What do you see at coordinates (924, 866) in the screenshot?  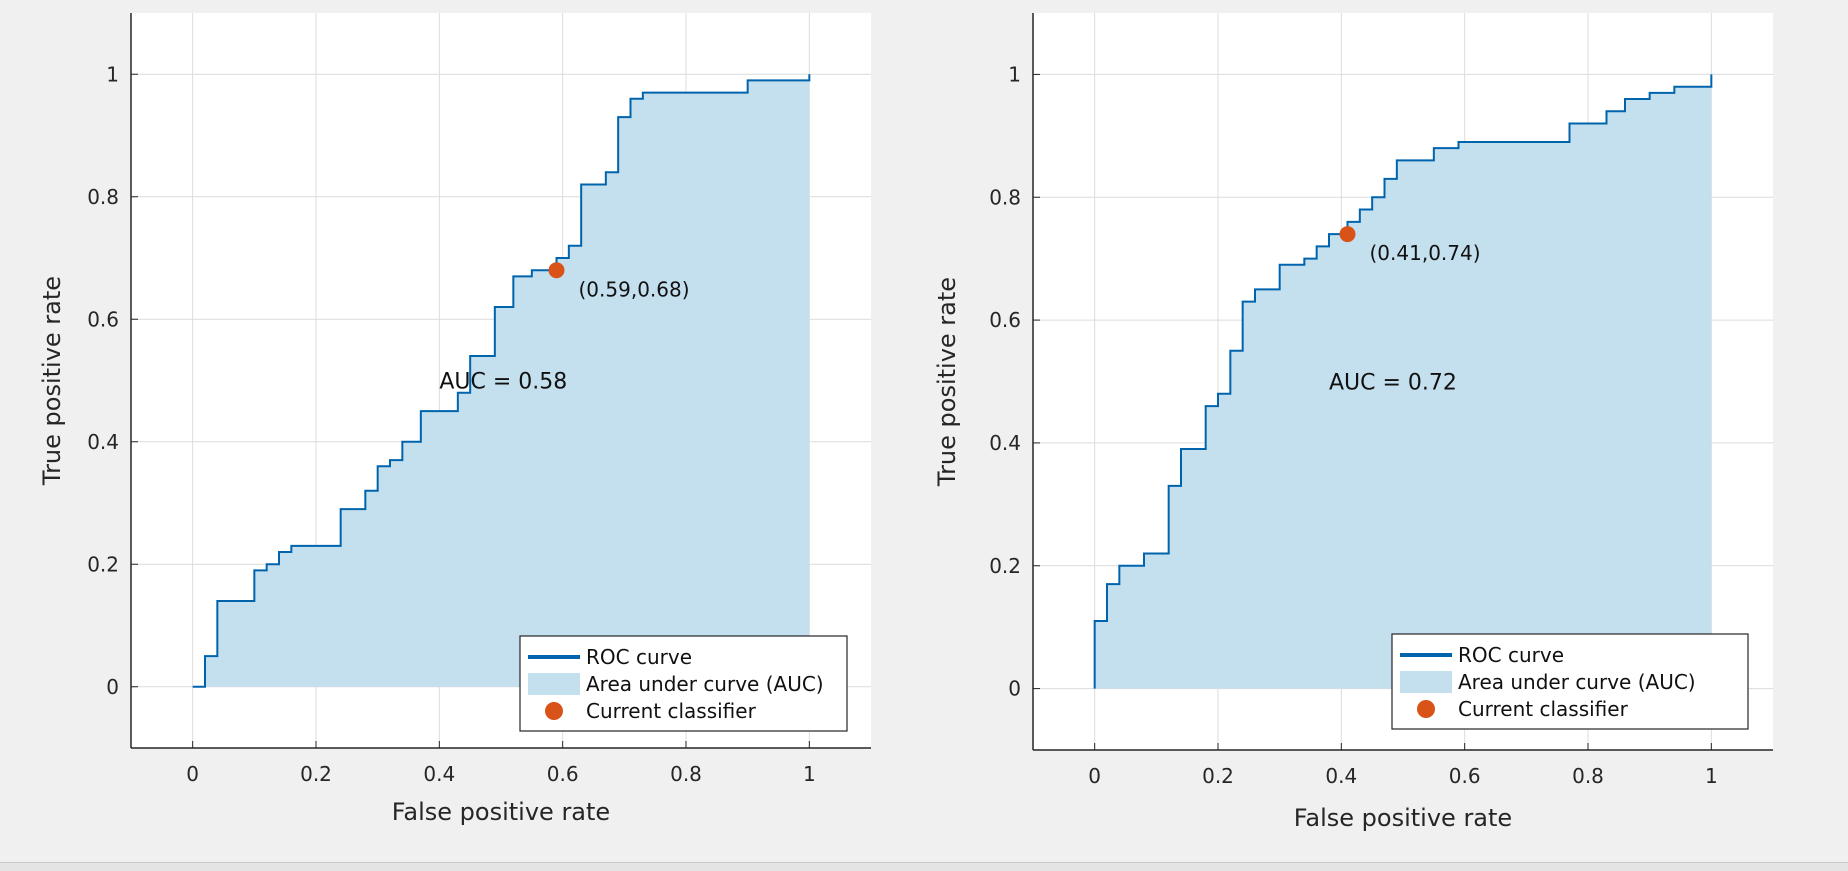 I see `figure-bottom-strip` at bounding box center [924, 866].